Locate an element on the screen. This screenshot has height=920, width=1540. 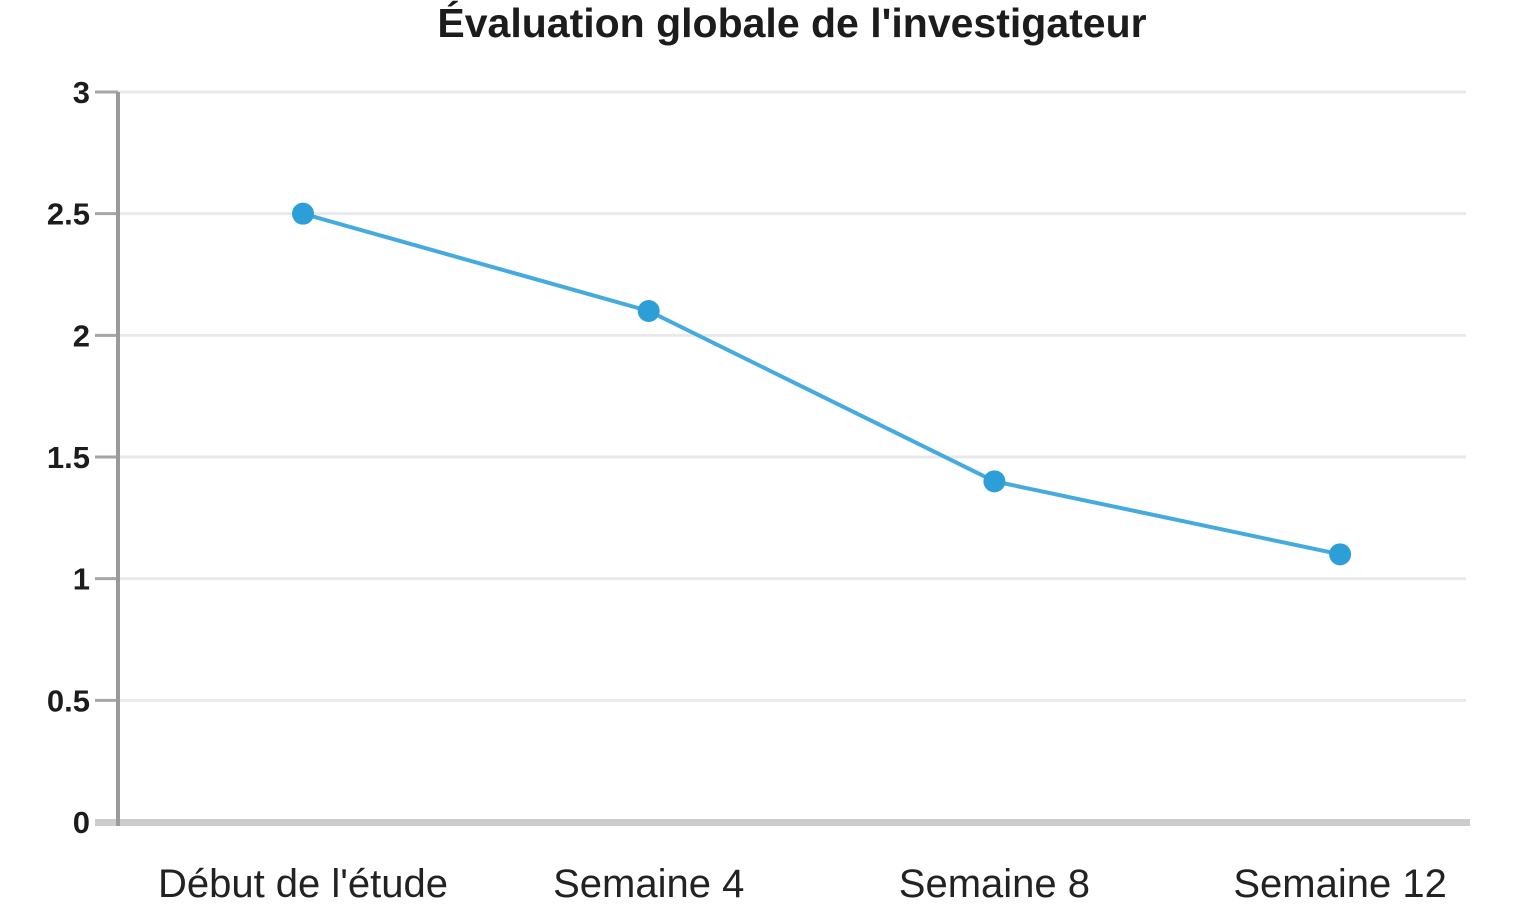
y-axis-tick-label: 2 is located at coordinates (81, 335).